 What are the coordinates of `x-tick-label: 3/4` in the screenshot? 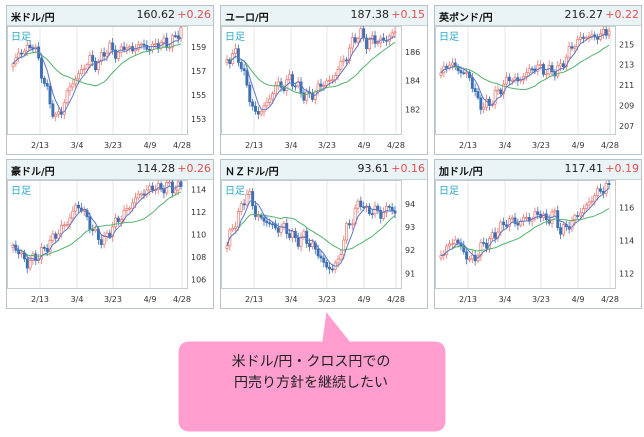 It's located at (77, 145).